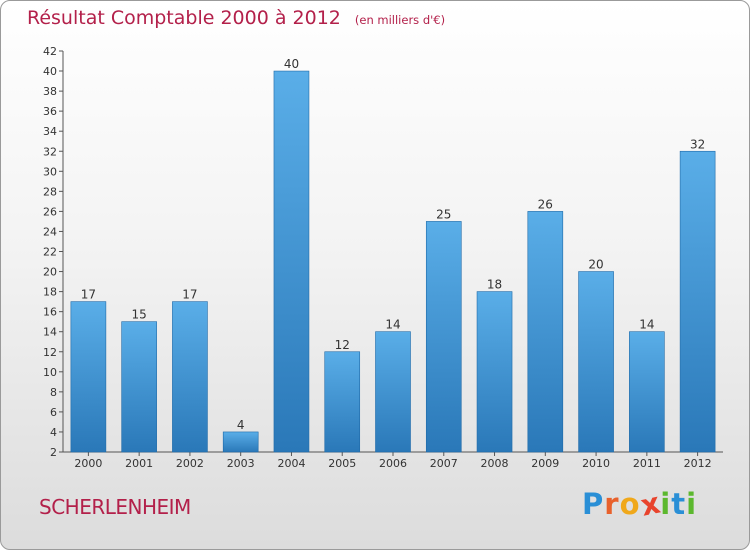 This screenshot has width=750, height=550. What do you see at coordinates (612, 504) in the screenshot?
I see `logo-letter: r` at bounding box center [612, 504].